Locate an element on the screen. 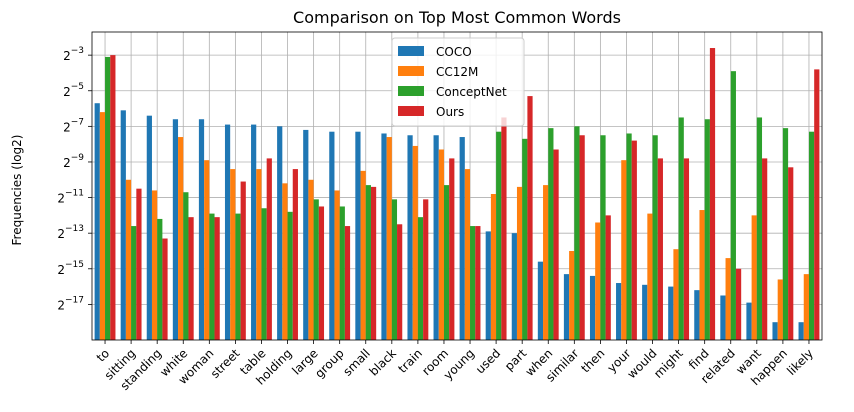 Image resolution: width=854 pixels, height=412 pixels. bar-cc12m-used is located at coordinates (493, 267).